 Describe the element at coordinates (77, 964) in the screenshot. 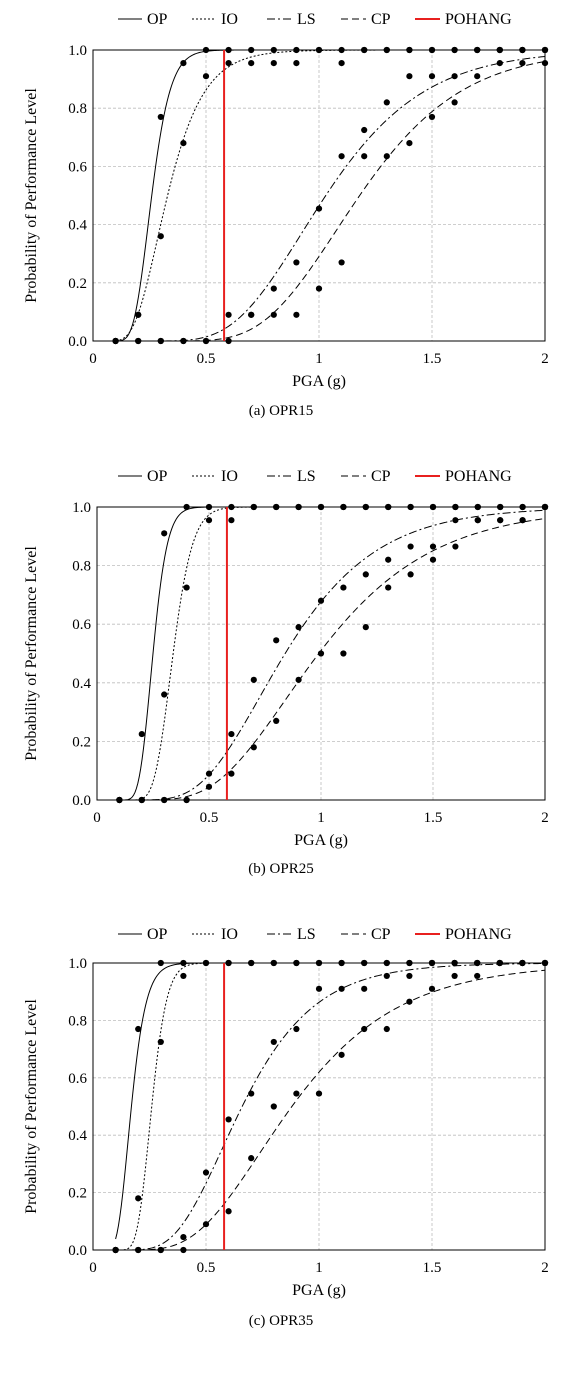

I see `y-tick-label: 1.0` at that location.